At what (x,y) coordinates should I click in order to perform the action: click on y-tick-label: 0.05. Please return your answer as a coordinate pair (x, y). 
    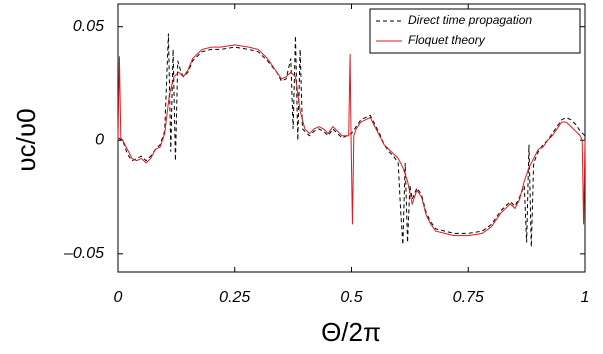
    Looking at the image, I should click on (88, 26).